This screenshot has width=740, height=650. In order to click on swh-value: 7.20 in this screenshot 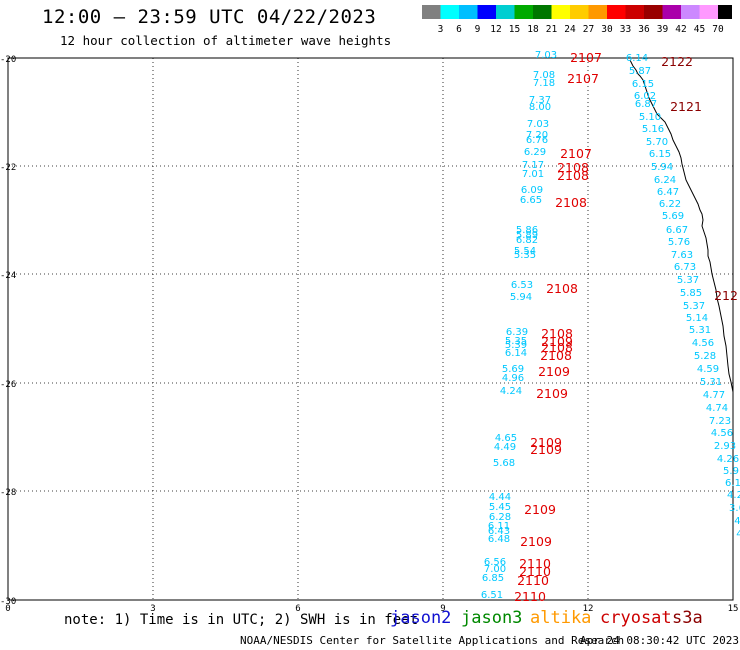, I will do `click(537, 135)`.